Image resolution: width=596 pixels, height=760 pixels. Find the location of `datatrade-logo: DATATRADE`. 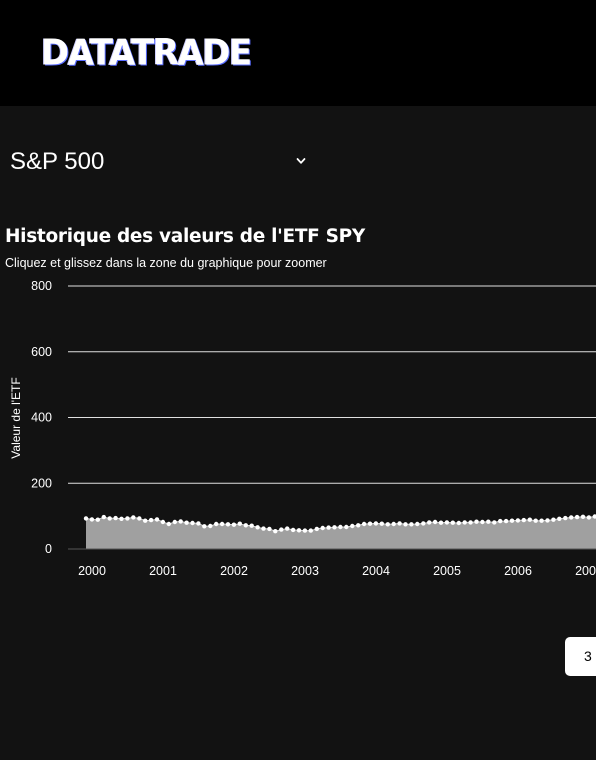

datatrade-logo: DATATRADE is located at coordinates (146, 53).